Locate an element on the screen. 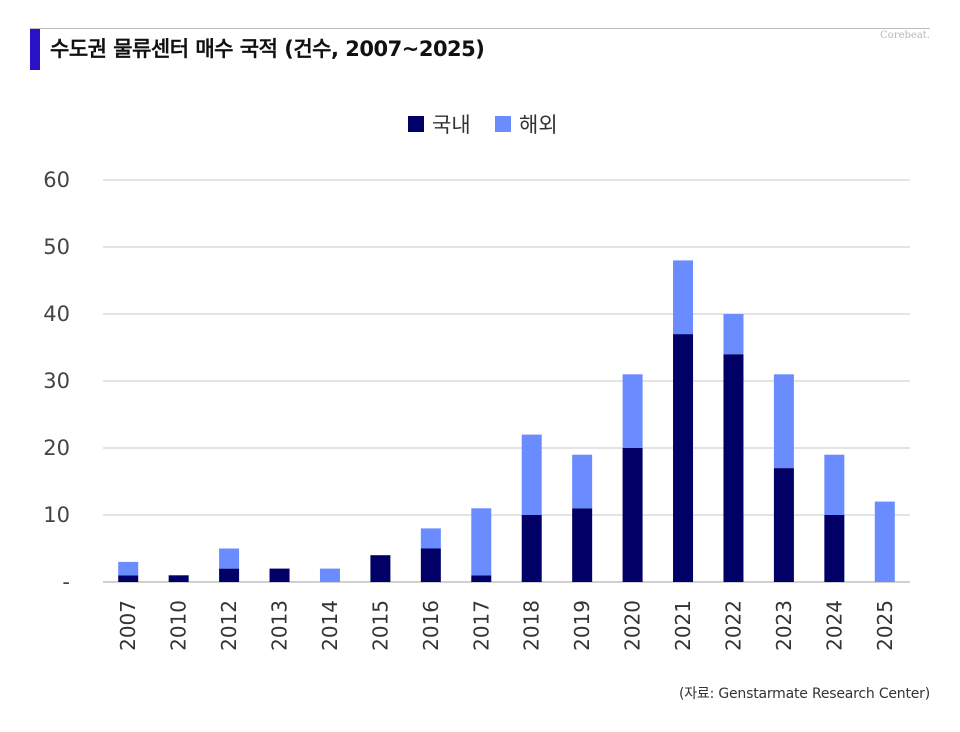  legend-swatch-foreign is located at coordinates (503, 124).